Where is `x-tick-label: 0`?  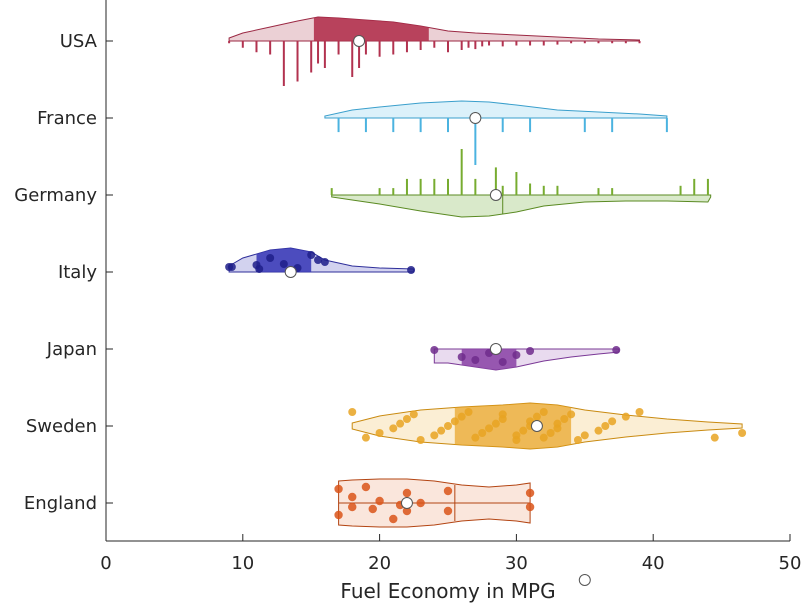
x-tick-label: 0 is located at coordinates (105, 563).